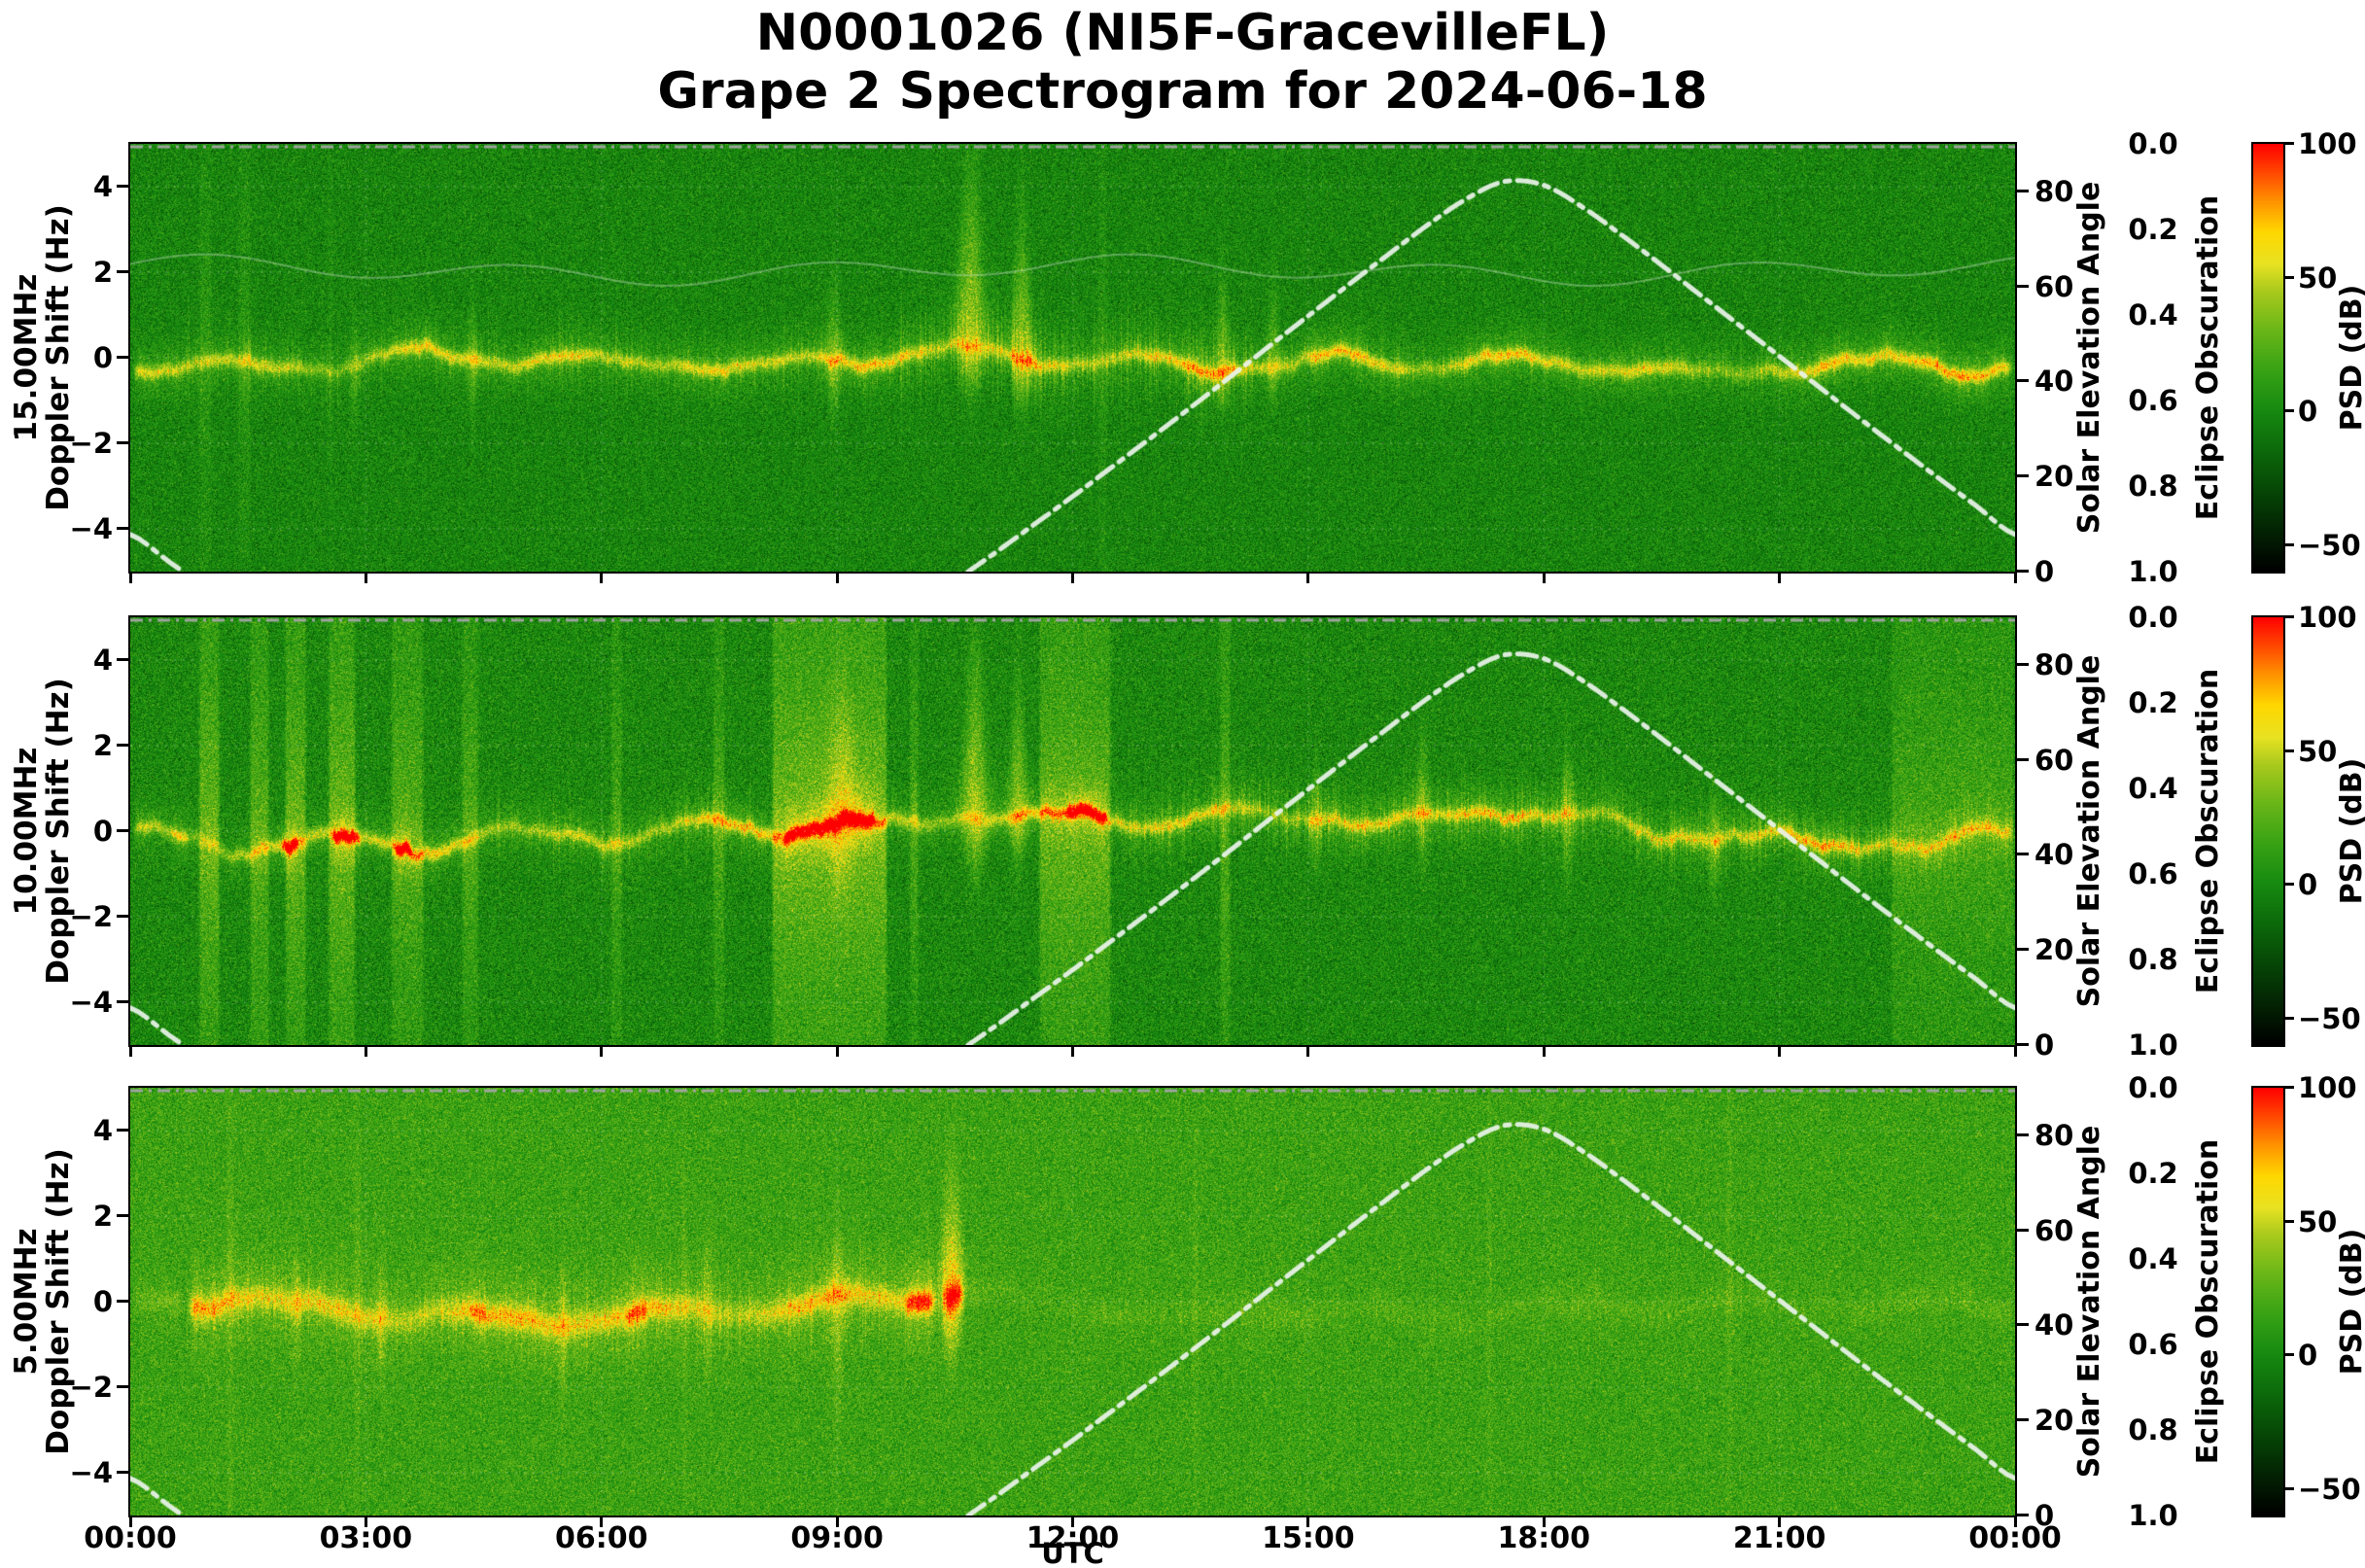  I want to click on x-tick-label: 15:00, so click(1309, 1538).